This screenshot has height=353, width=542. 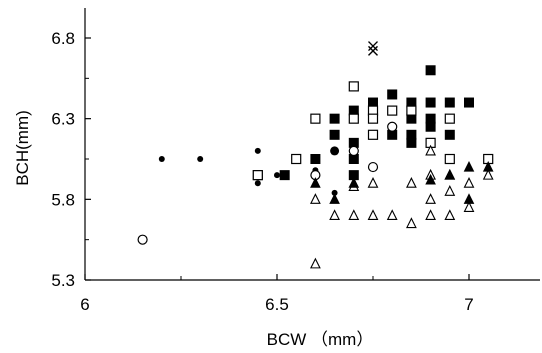 I want to click on y-tick-label: 5.8, so click(x=63, y=199).